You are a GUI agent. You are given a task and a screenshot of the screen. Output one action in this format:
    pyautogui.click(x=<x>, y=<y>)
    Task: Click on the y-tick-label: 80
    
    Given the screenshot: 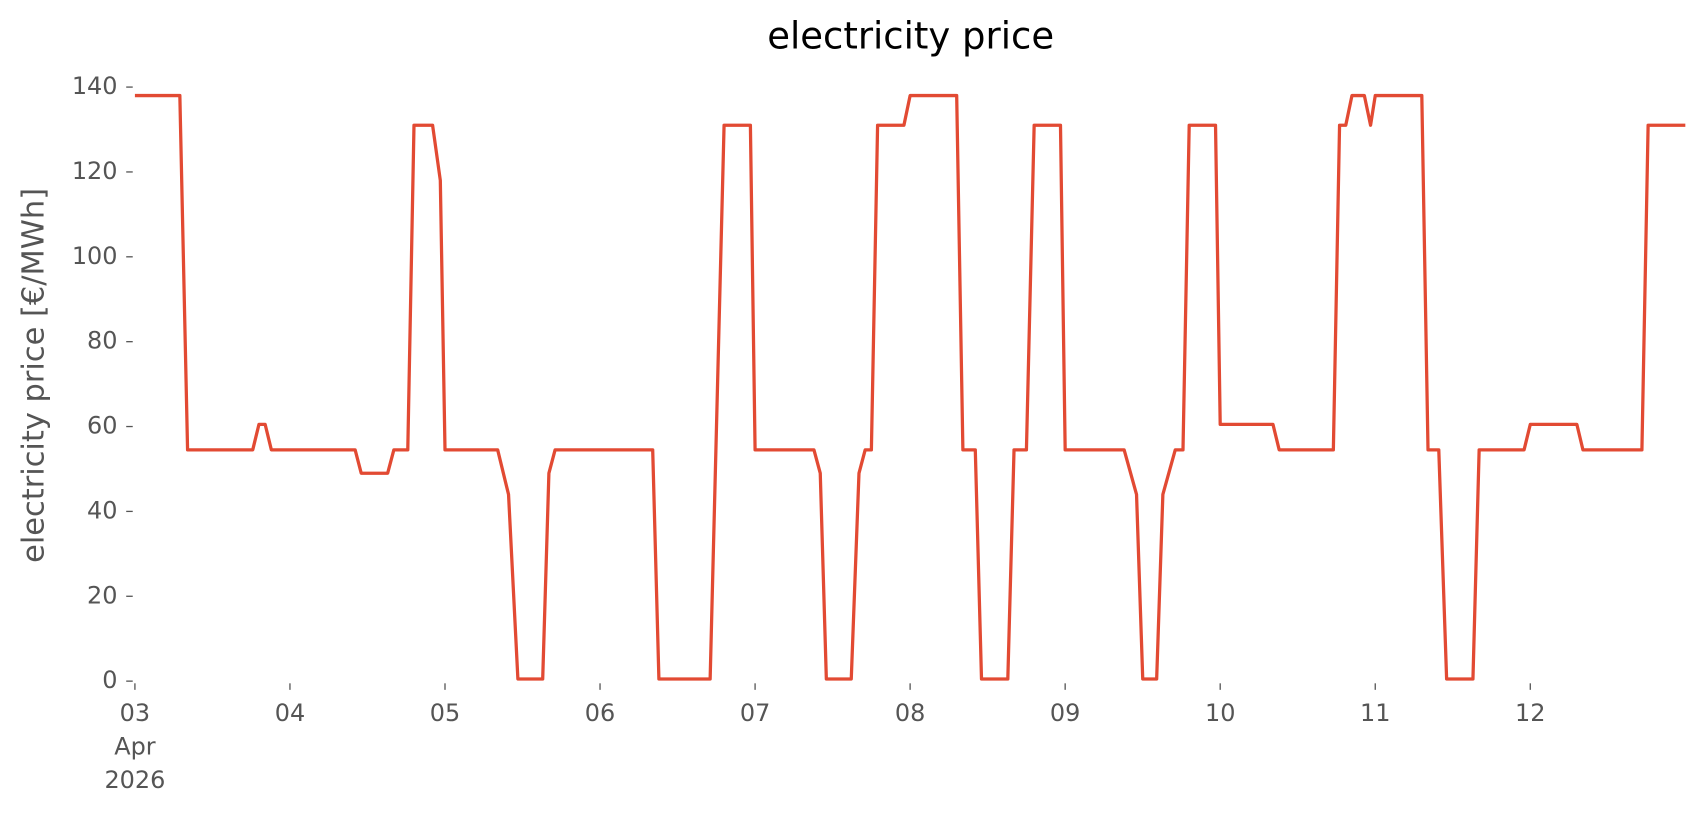 What is the action you would take?
    pyautogui.click(x=102, y=341)
    